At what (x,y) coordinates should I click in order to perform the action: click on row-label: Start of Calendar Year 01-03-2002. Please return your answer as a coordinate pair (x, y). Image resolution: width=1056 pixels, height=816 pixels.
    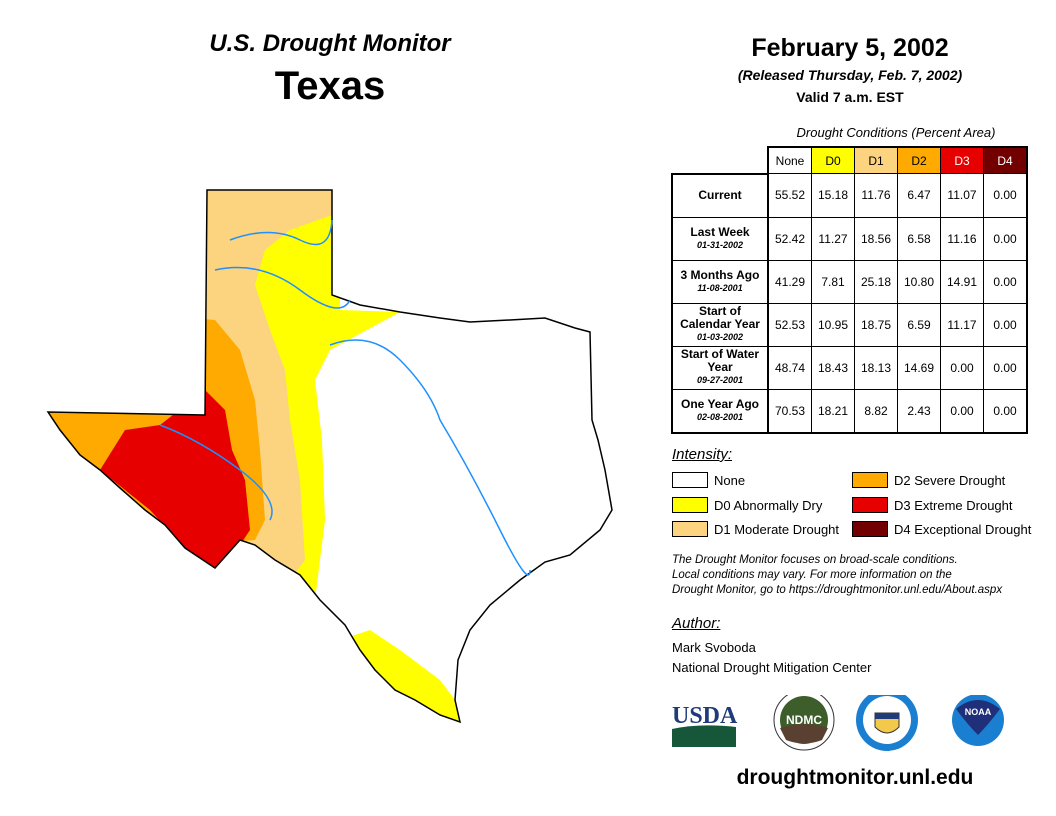
    Looking at the image, I should click on (720, 324).